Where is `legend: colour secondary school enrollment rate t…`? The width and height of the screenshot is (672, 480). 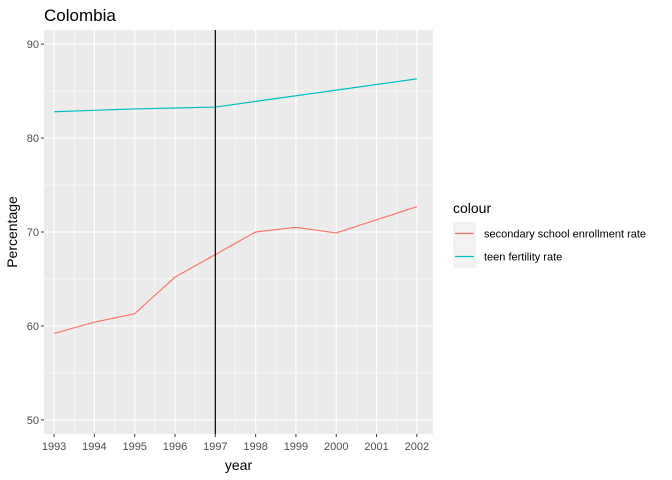
legend: colour secondary school enrollment rate t… is located at coordinates (549, 234).